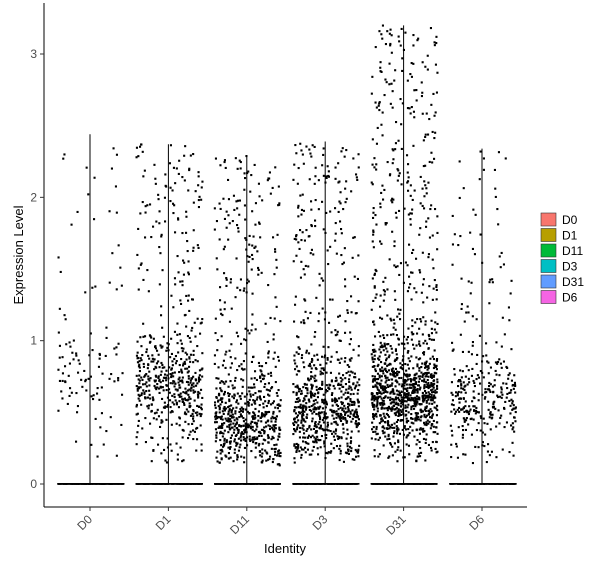  I want to click on legend-key-d11, so click(548, 250).